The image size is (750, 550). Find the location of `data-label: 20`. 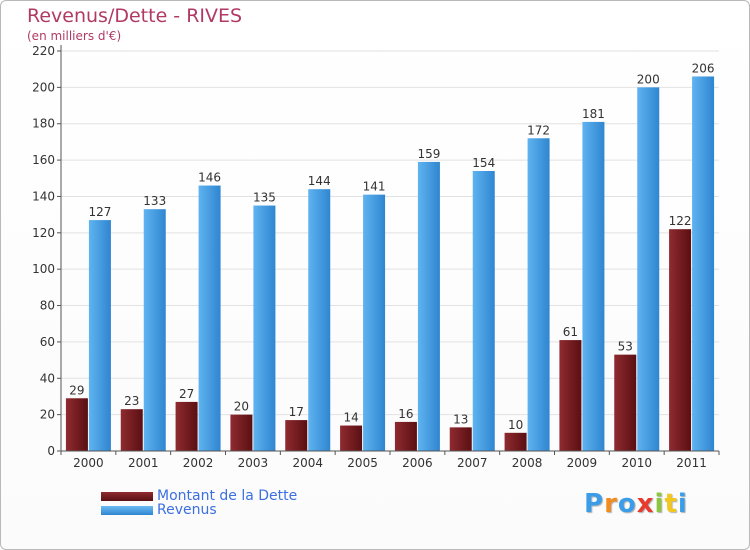

data-label: 20 is located at coordinates (241, 407).